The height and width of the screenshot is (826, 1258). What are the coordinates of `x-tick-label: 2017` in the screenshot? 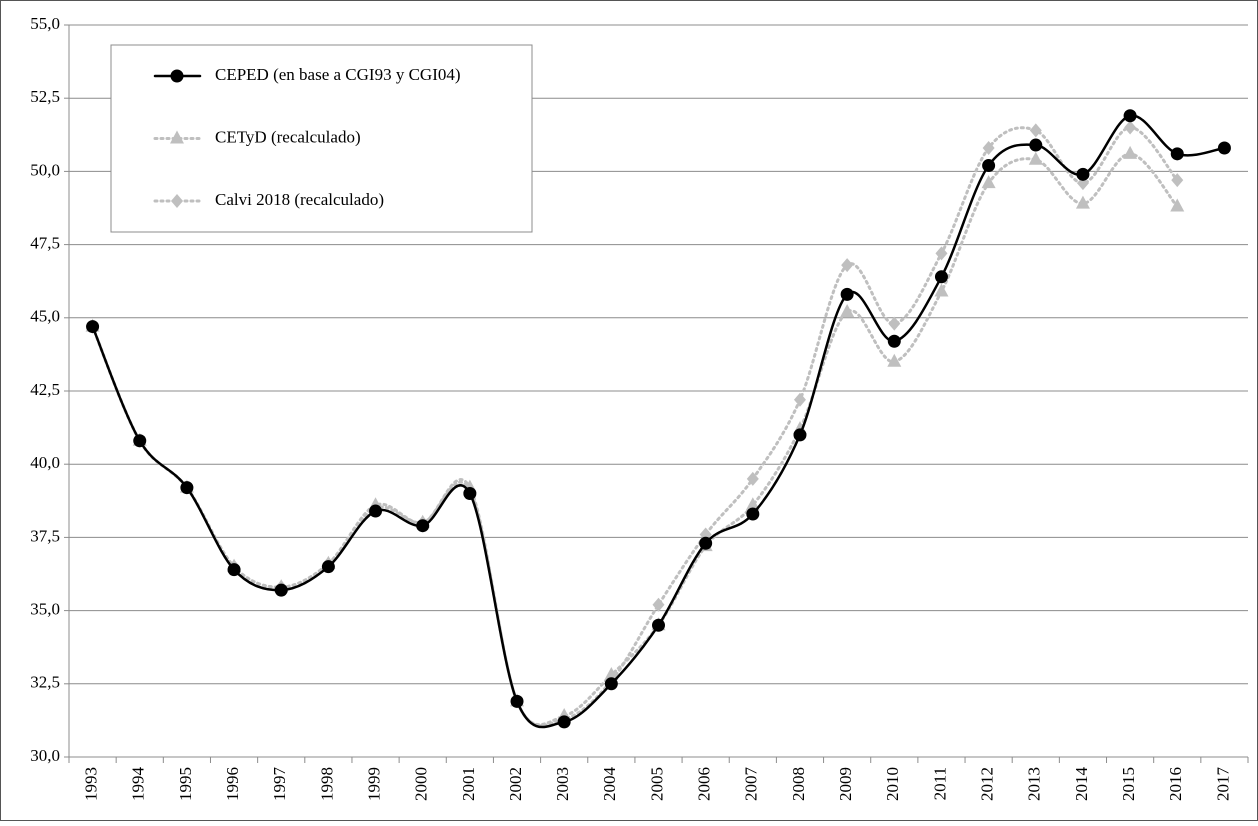 It's located at (1222, 784).